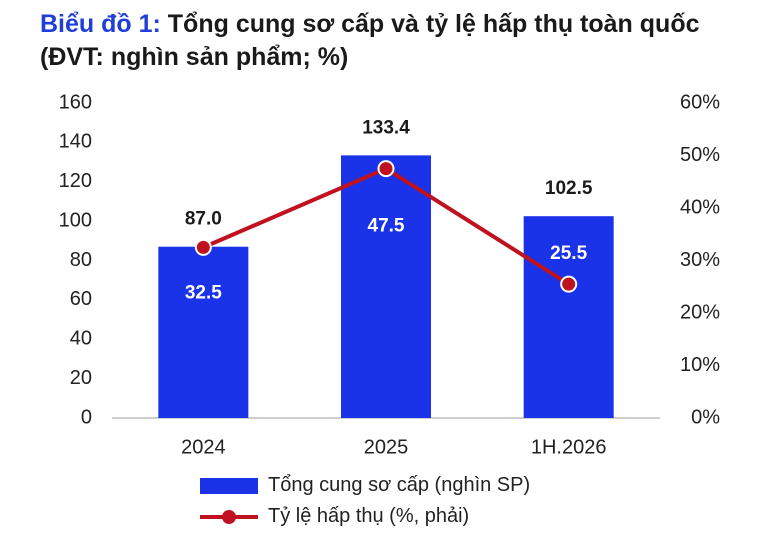 The height and width of the screenshot is (538, 760). I want to click on legend-line-label: Tỷ lệ hấp thụ (%, phải), so click(369, 516).